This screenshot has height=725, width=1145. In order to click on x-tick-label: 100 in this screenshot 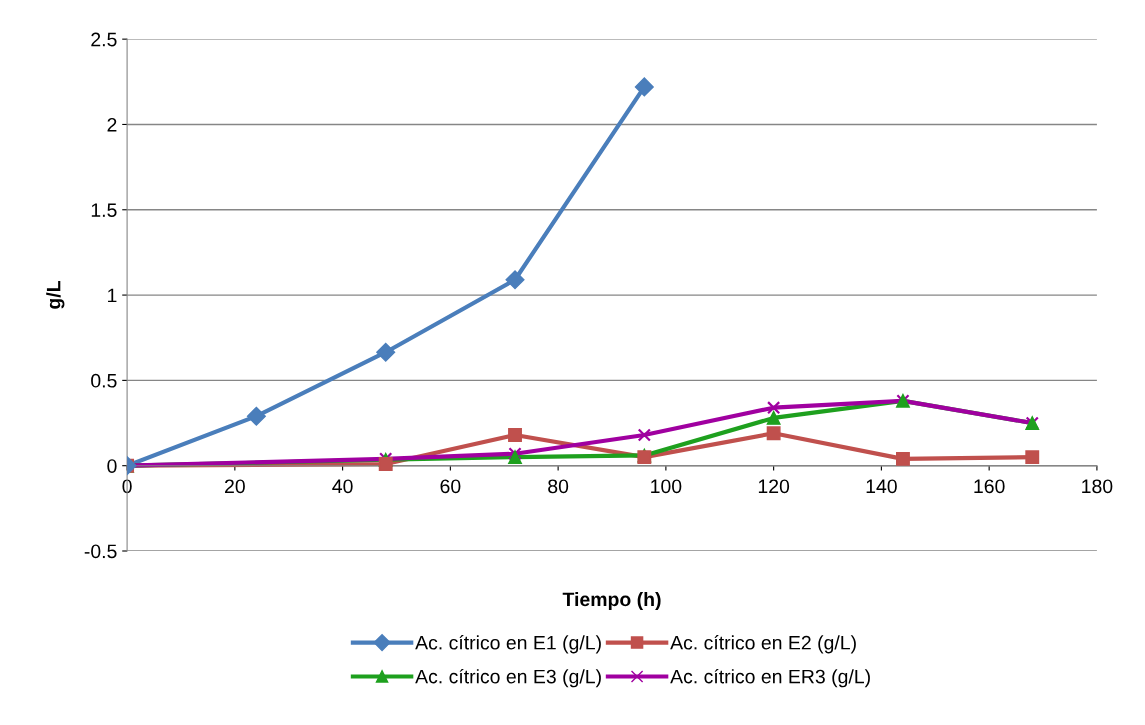, I will do `click(666, 486)`.